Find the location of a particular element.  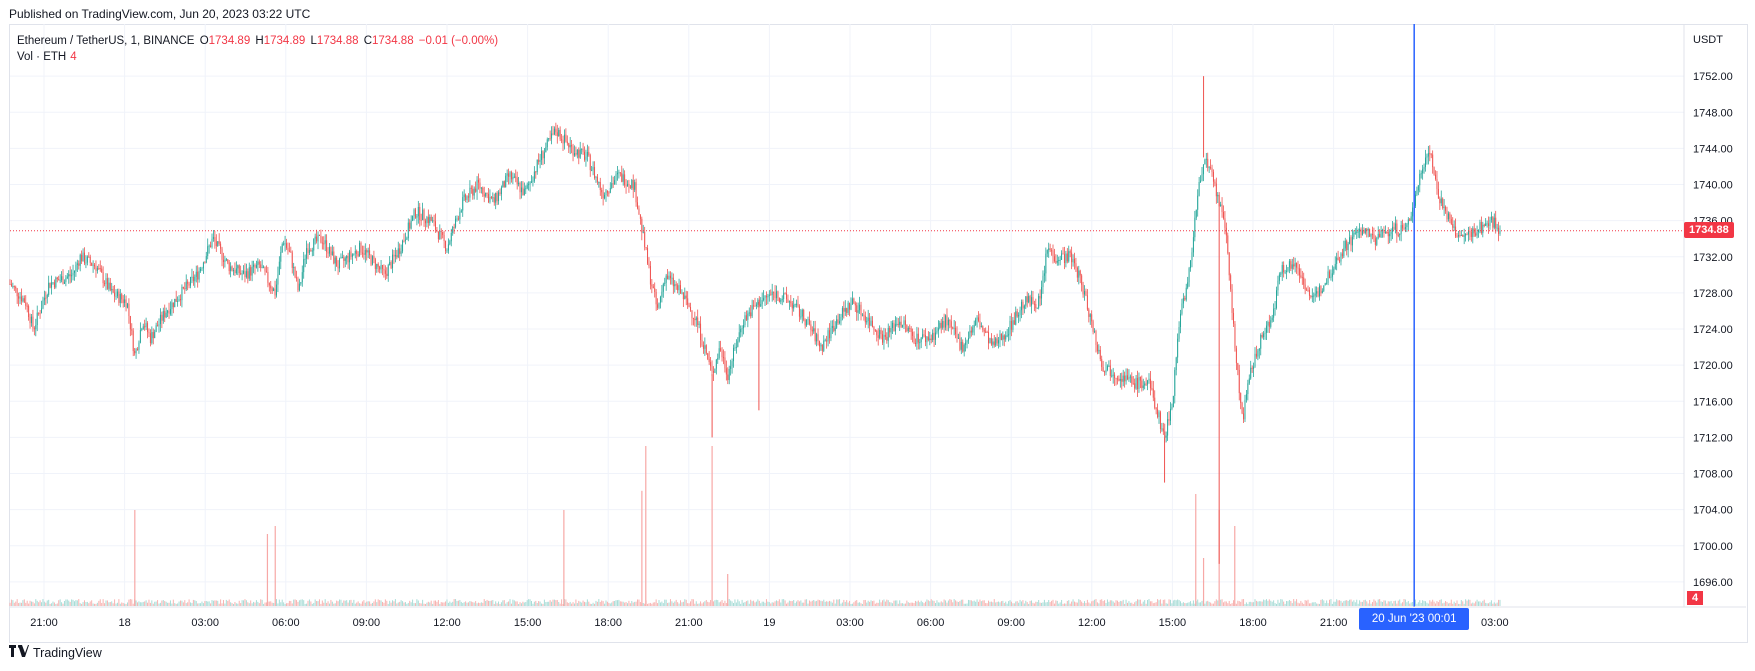

volume-spike is located at coordinates (646, 526).